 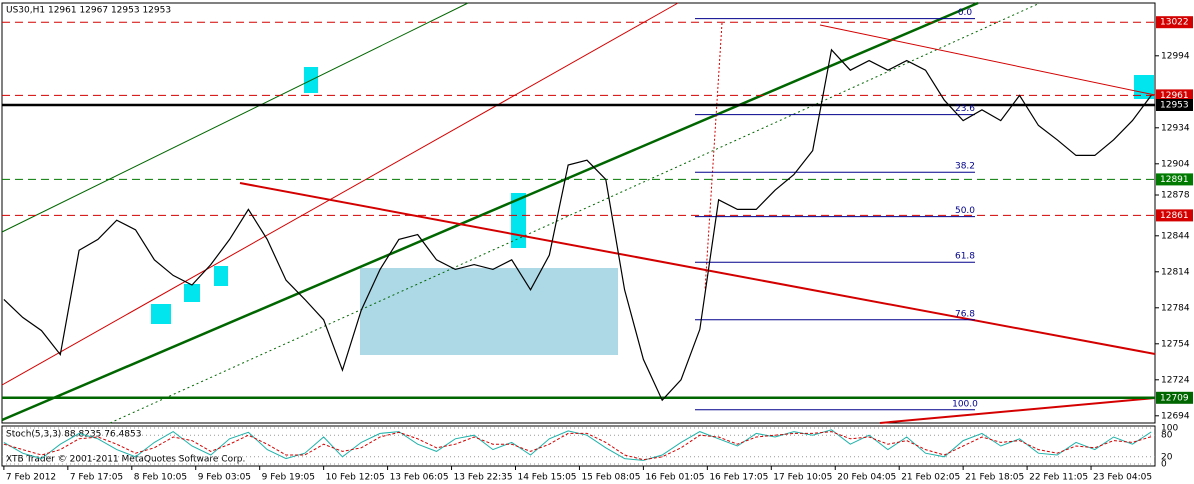 What do you see at coordinates (1175, 308) in the screenshot?
I see `y-tick-label: 12784` at bounding box center [1175, 308].